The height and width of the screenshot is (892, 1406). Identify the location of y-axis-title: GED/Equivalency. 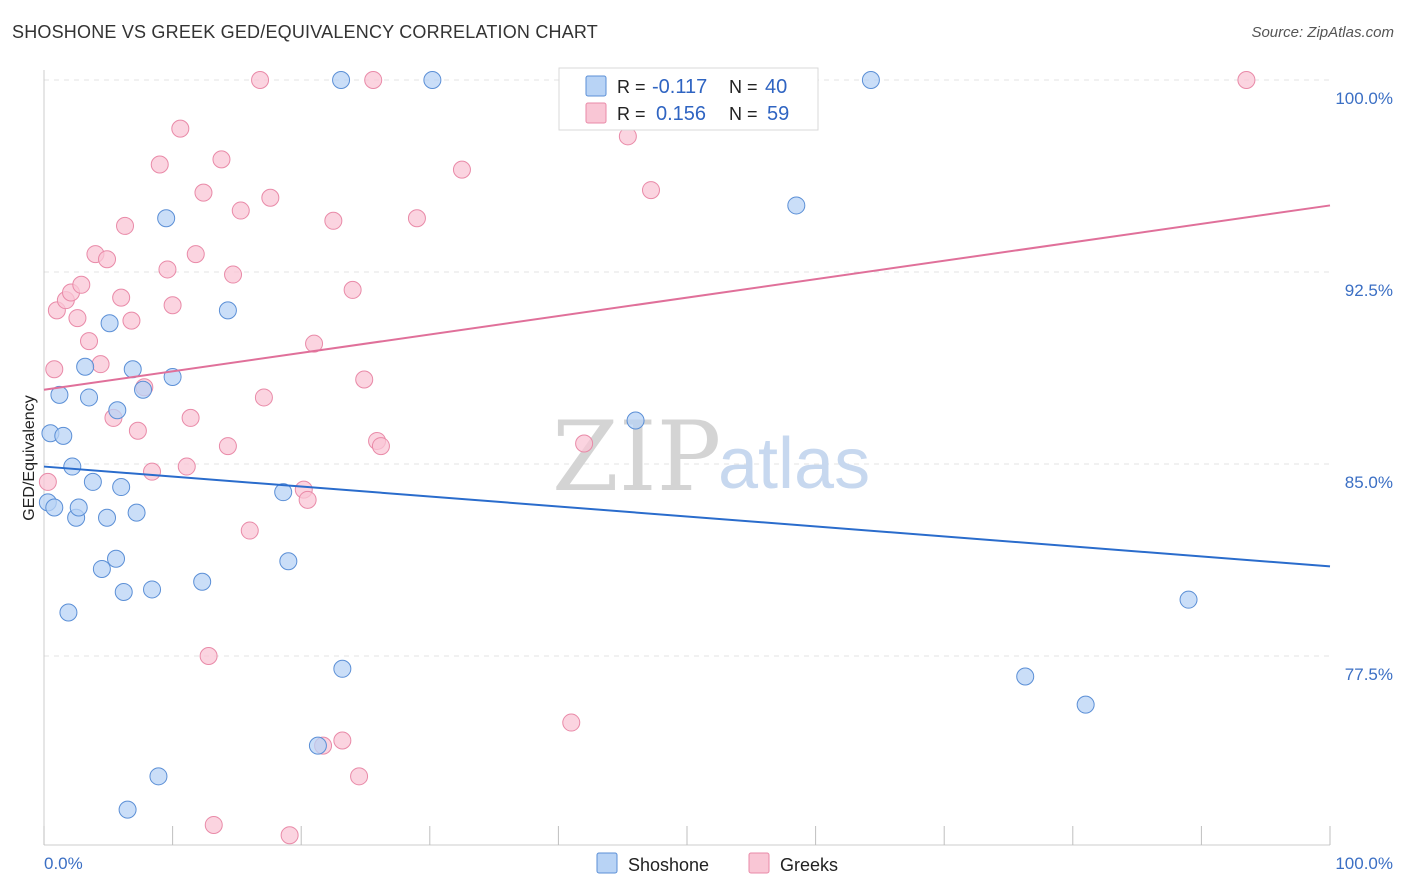
(29, 457).